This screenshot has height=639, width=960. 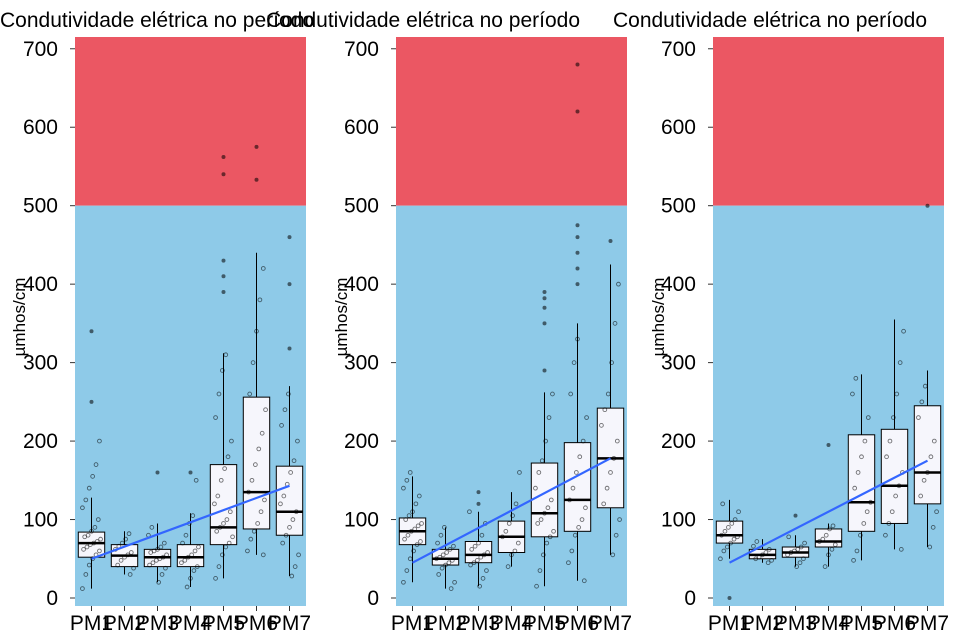 I want to click on panel-2-title: Condutividade elétrica no período, so click(x=423, y=20).